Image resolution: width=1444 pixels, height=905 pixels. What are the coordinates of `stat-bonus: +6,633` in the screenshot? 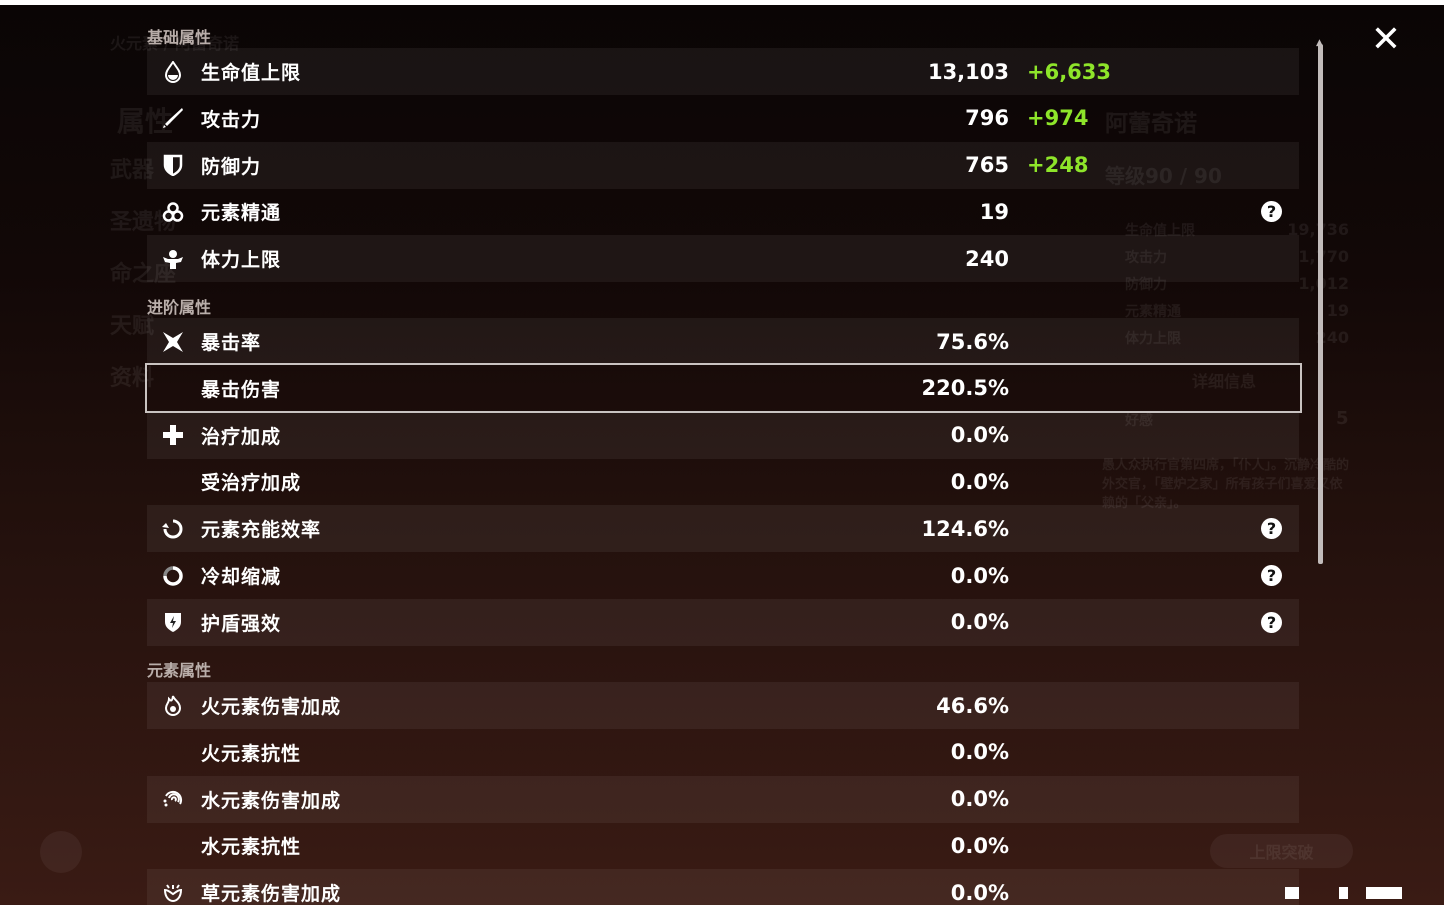 It's located at (1069, 71).